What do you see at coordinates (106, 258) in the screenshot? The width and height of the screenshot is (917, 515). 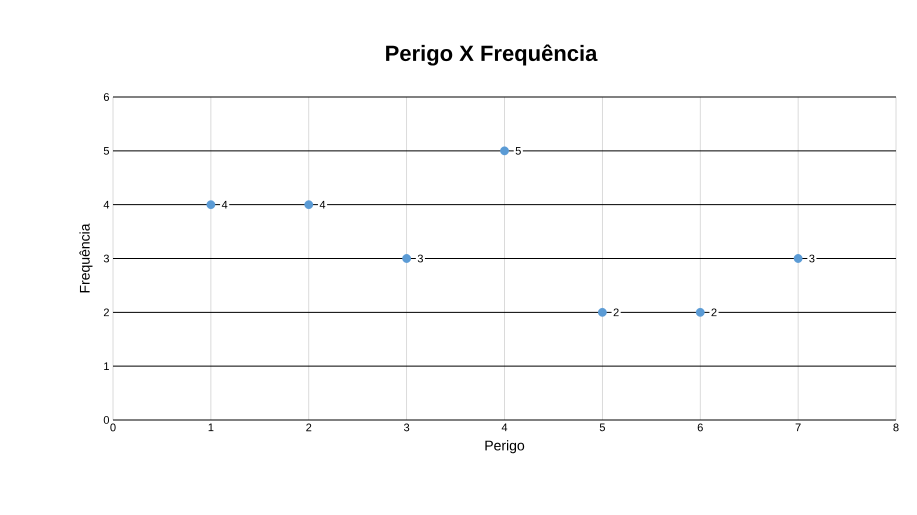 I see `y-tick-label: 3` at bounding box center [106, 258].